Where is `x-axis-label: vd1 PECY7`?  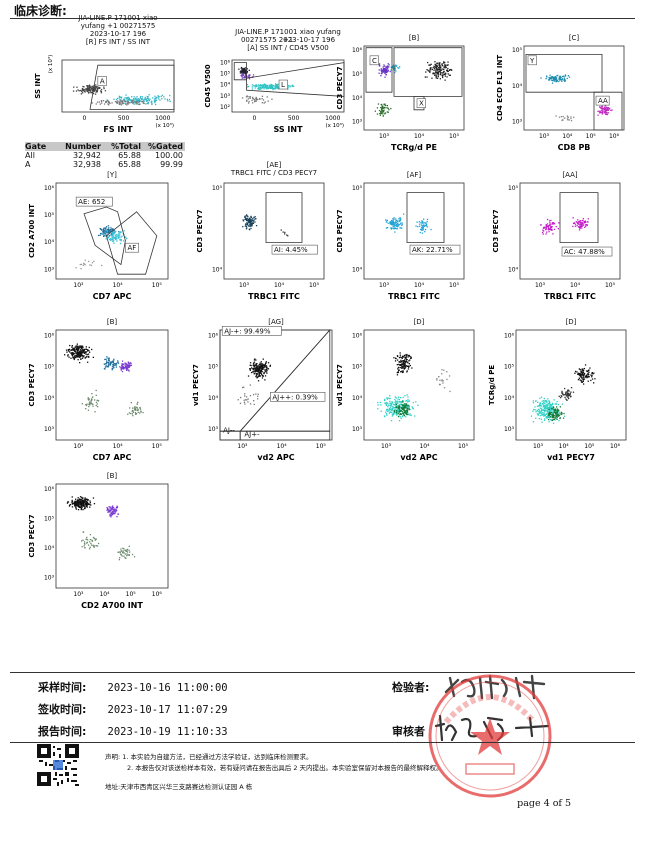 x-axis-label: vd1 PECY7 is located at coordinates (571, 457).